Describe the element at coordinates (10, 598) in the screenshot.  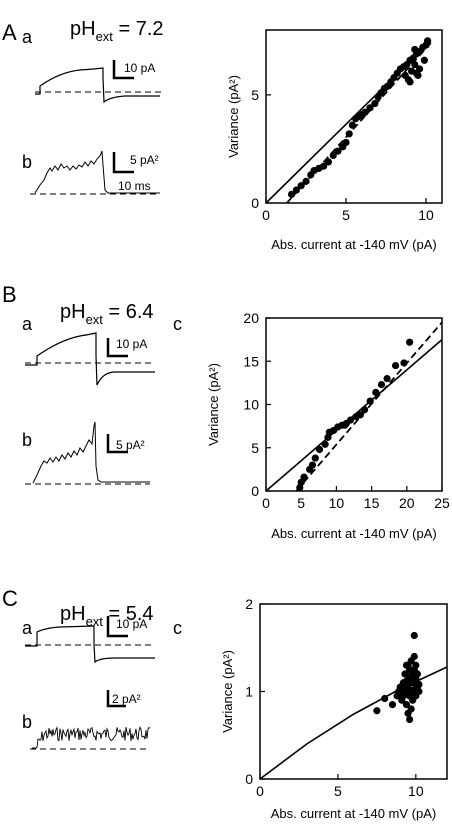
I see `panel-letter-c: C` at that location.